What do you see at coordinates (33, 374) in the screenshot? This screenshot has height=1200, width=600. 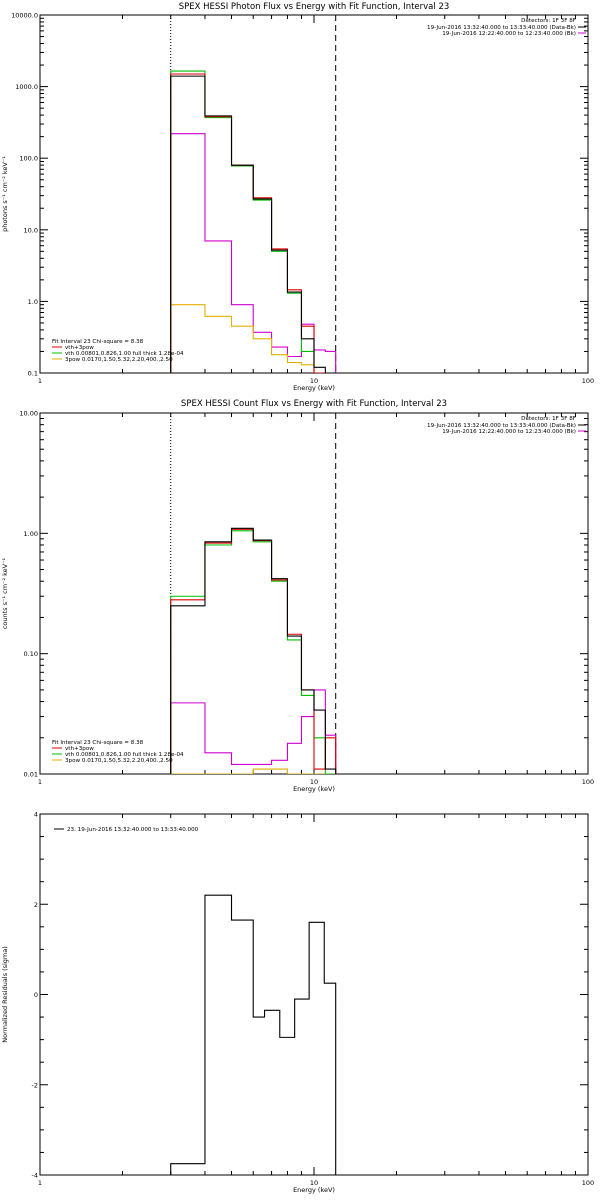 I see `y-tick-label: 0.1` at bounding box center [33, 374].